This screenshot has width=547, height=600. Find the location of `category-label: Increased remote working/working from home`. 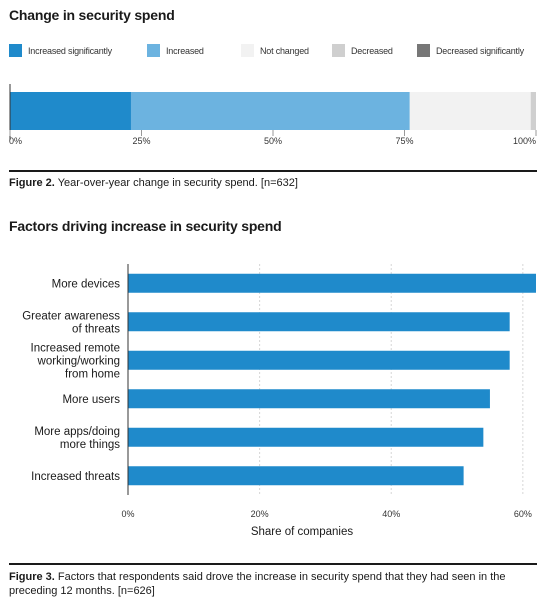

category-label: Increased remote working/working from home is located at coordinates (76, 361).